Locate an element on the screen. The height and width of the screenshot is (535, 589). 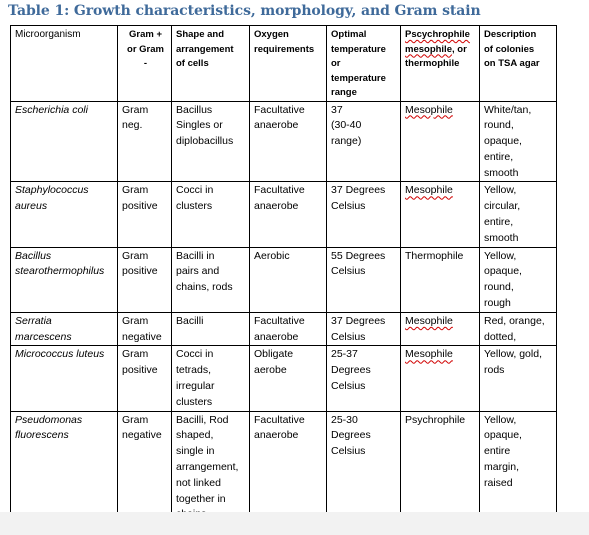
cell-temperature: 25-37 Degrees Celsius is located at coordinates (363, 378).